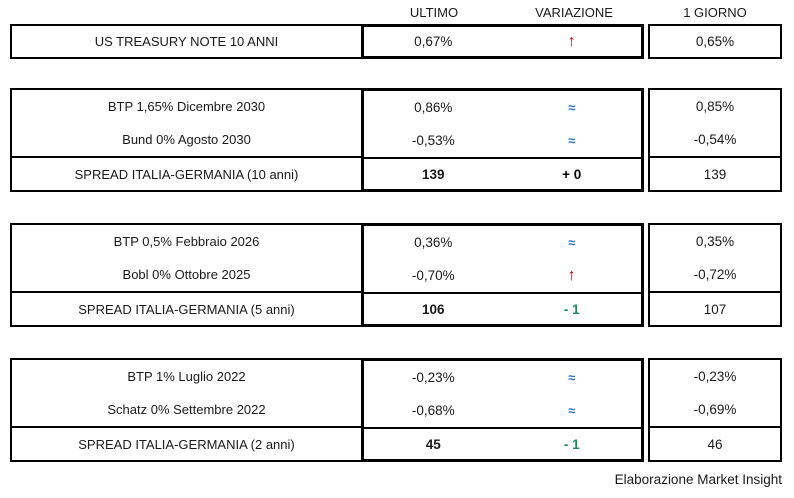 The height and width of the screenshot is (498, 794). I want to click on instrument-label: Schatz 0% Settembre 2022, so click(186, 409).